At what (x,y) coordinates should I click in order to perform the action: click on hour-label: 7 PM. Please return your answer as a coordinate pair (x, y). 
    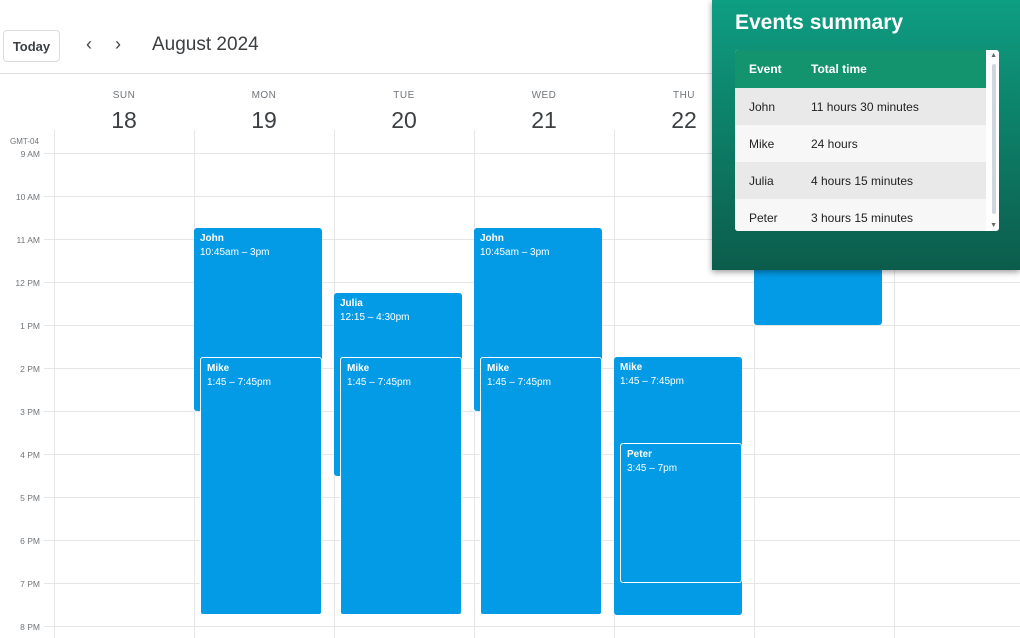
    Looking at the image, I should click on (30, 584).